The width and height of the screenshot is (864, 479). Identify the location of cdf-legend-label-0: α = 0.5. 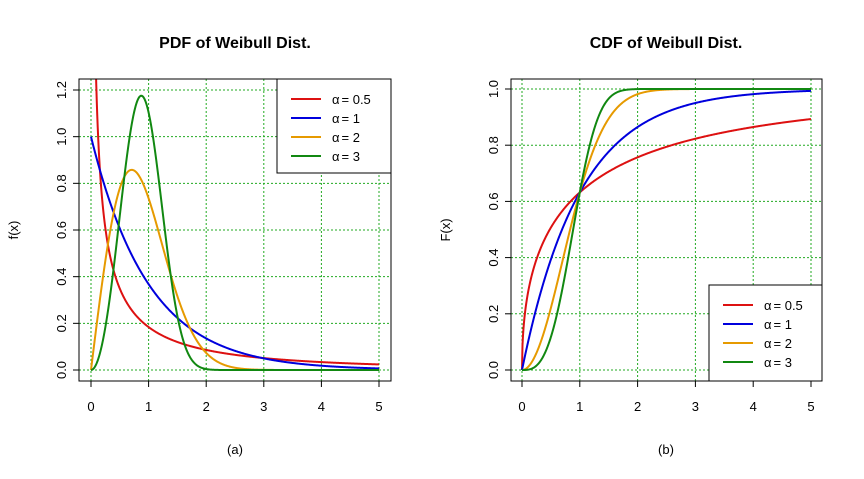
(783, 305).